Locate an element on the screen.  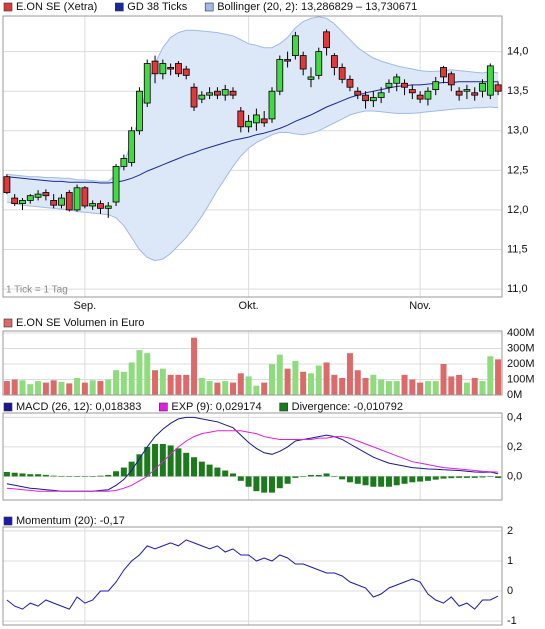
legend-label: E.ON SE Volumen in Euro is located at coordinates (80, 323).